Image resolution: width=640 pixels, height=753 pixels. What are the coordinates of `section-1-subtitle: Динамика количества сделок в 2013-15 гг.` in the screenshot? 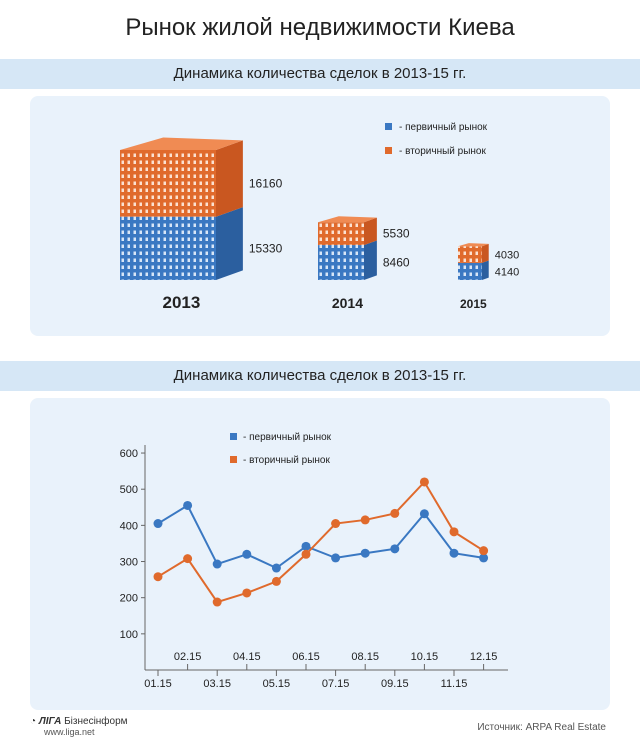 It's located at (320, 73).